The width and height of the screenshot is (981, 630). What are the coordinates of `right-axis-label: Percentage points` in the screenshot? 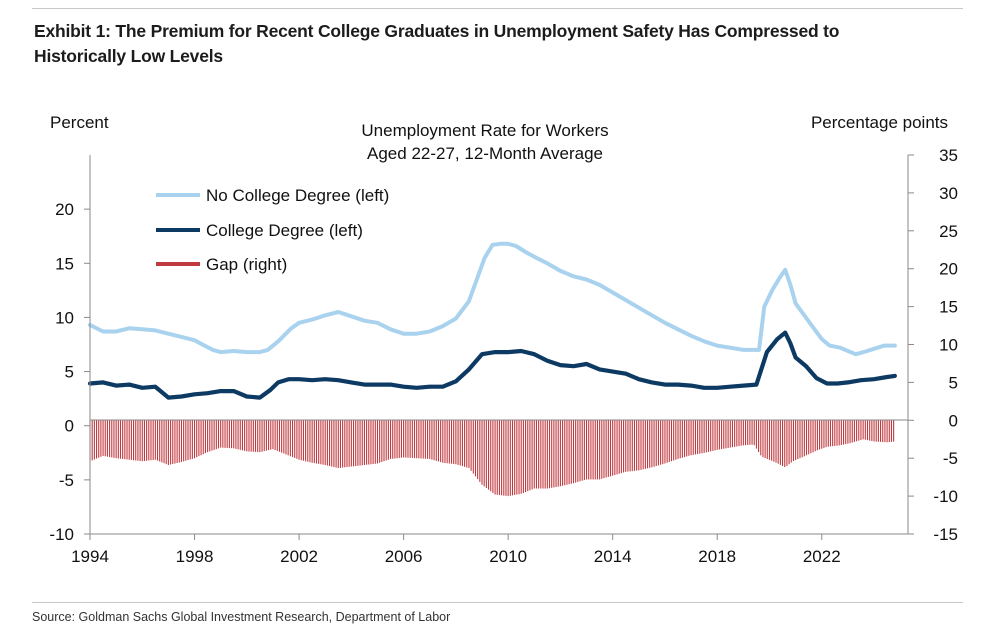 It's located at (879, 122).